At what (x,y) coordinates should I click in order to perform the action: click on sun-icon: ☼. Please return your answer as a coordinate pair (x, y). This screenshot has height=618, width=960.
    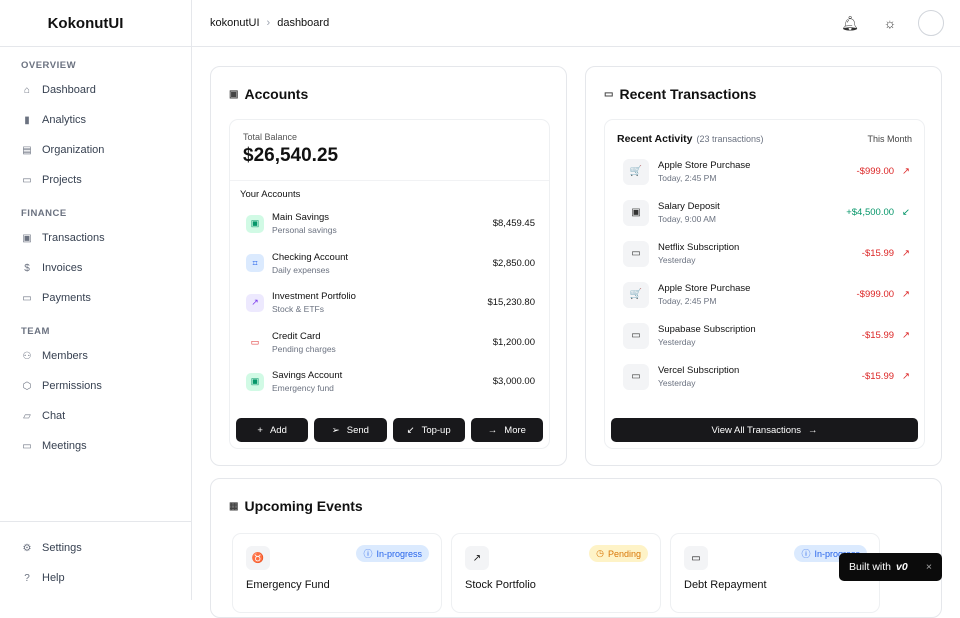
    Looking at the image, I should click on (890, 23).